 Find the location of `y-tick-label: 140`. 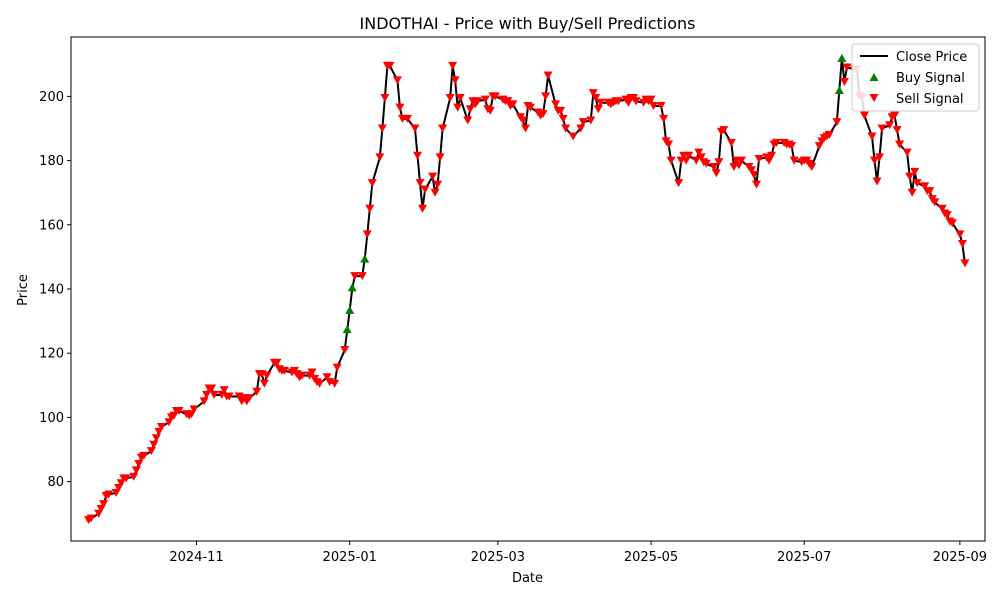

y-tick-label: 140 is located at coordinates (51, 290).